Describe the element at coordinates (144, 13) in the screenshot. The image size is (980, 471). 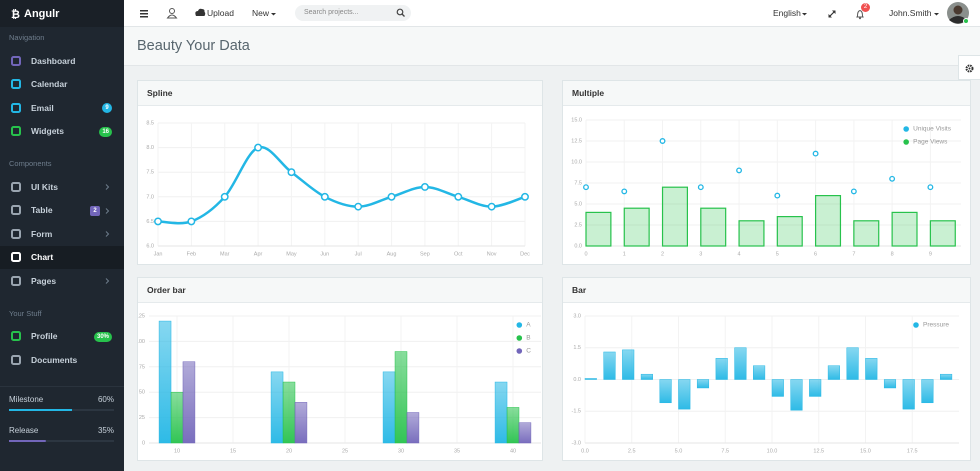
I see `menu-icon` at that location.